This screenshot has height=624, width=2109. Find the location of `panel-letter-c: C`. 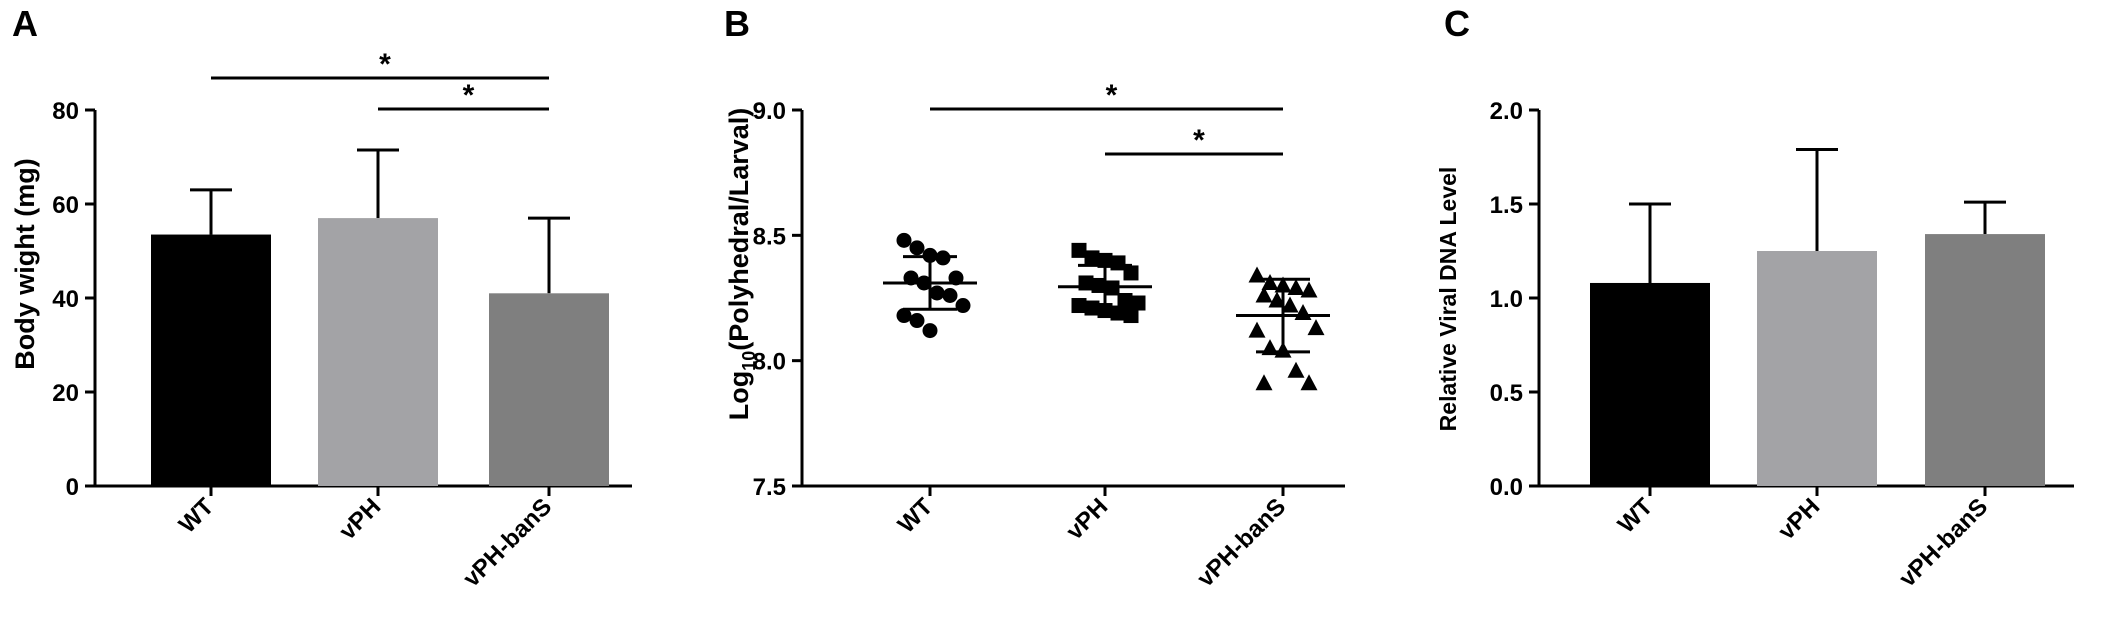

panel-letter-c: C is located at coordinates (1457, 23).